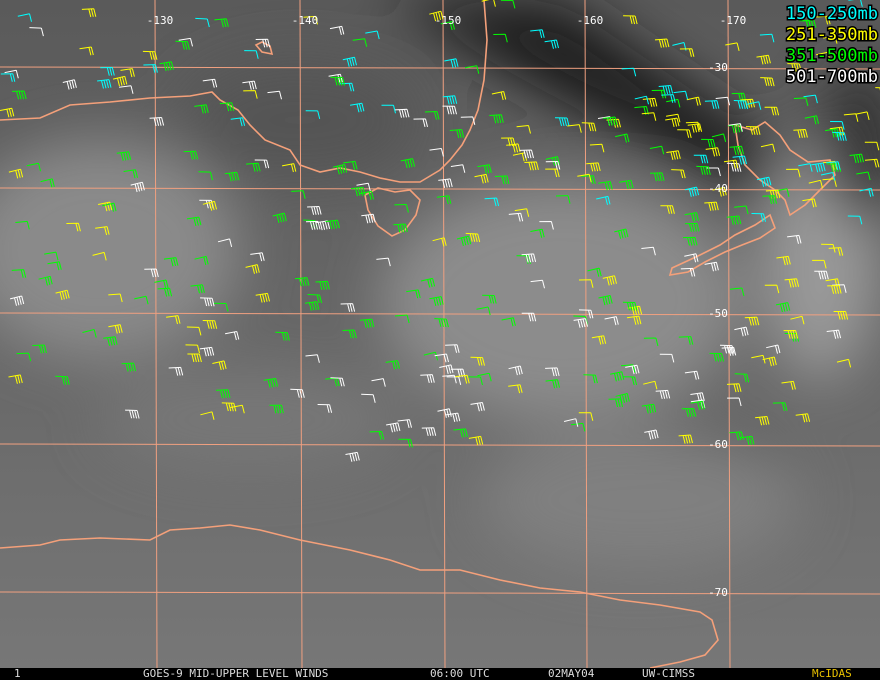 The image size is (880, 680). What do you see at coordinates (733, 20) in the screenshot?
I see `longitude-label: -170` at bounding box center [733, 20].